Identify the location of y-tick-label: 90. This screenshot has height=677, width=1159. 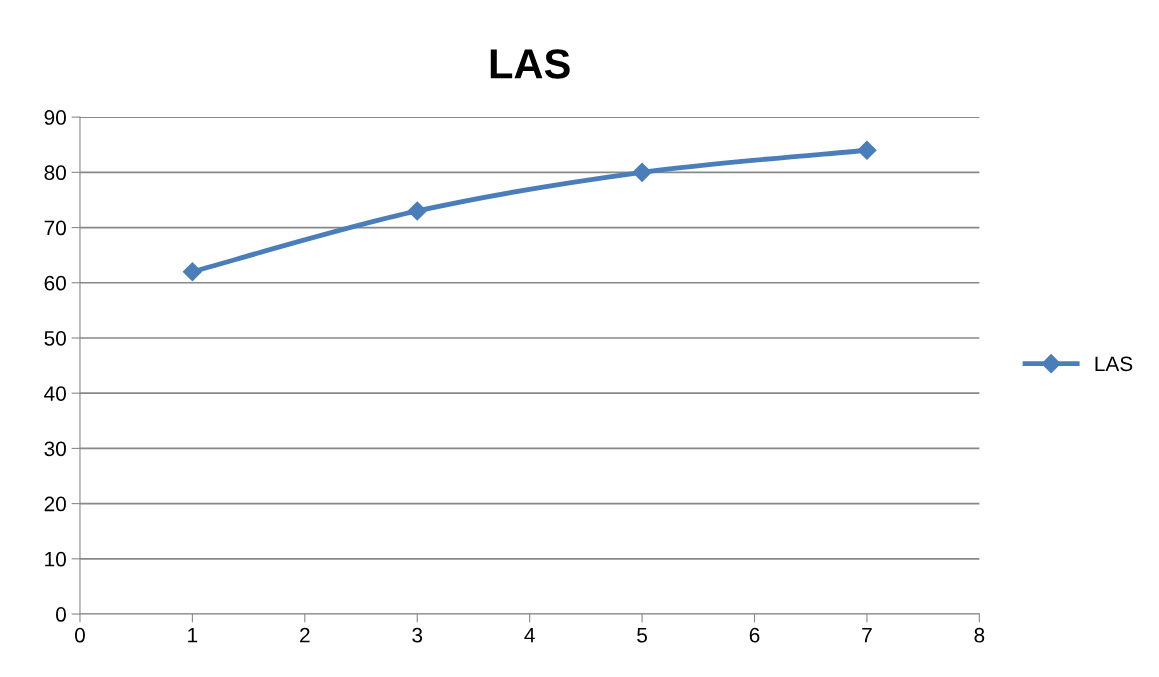
(55, 117).